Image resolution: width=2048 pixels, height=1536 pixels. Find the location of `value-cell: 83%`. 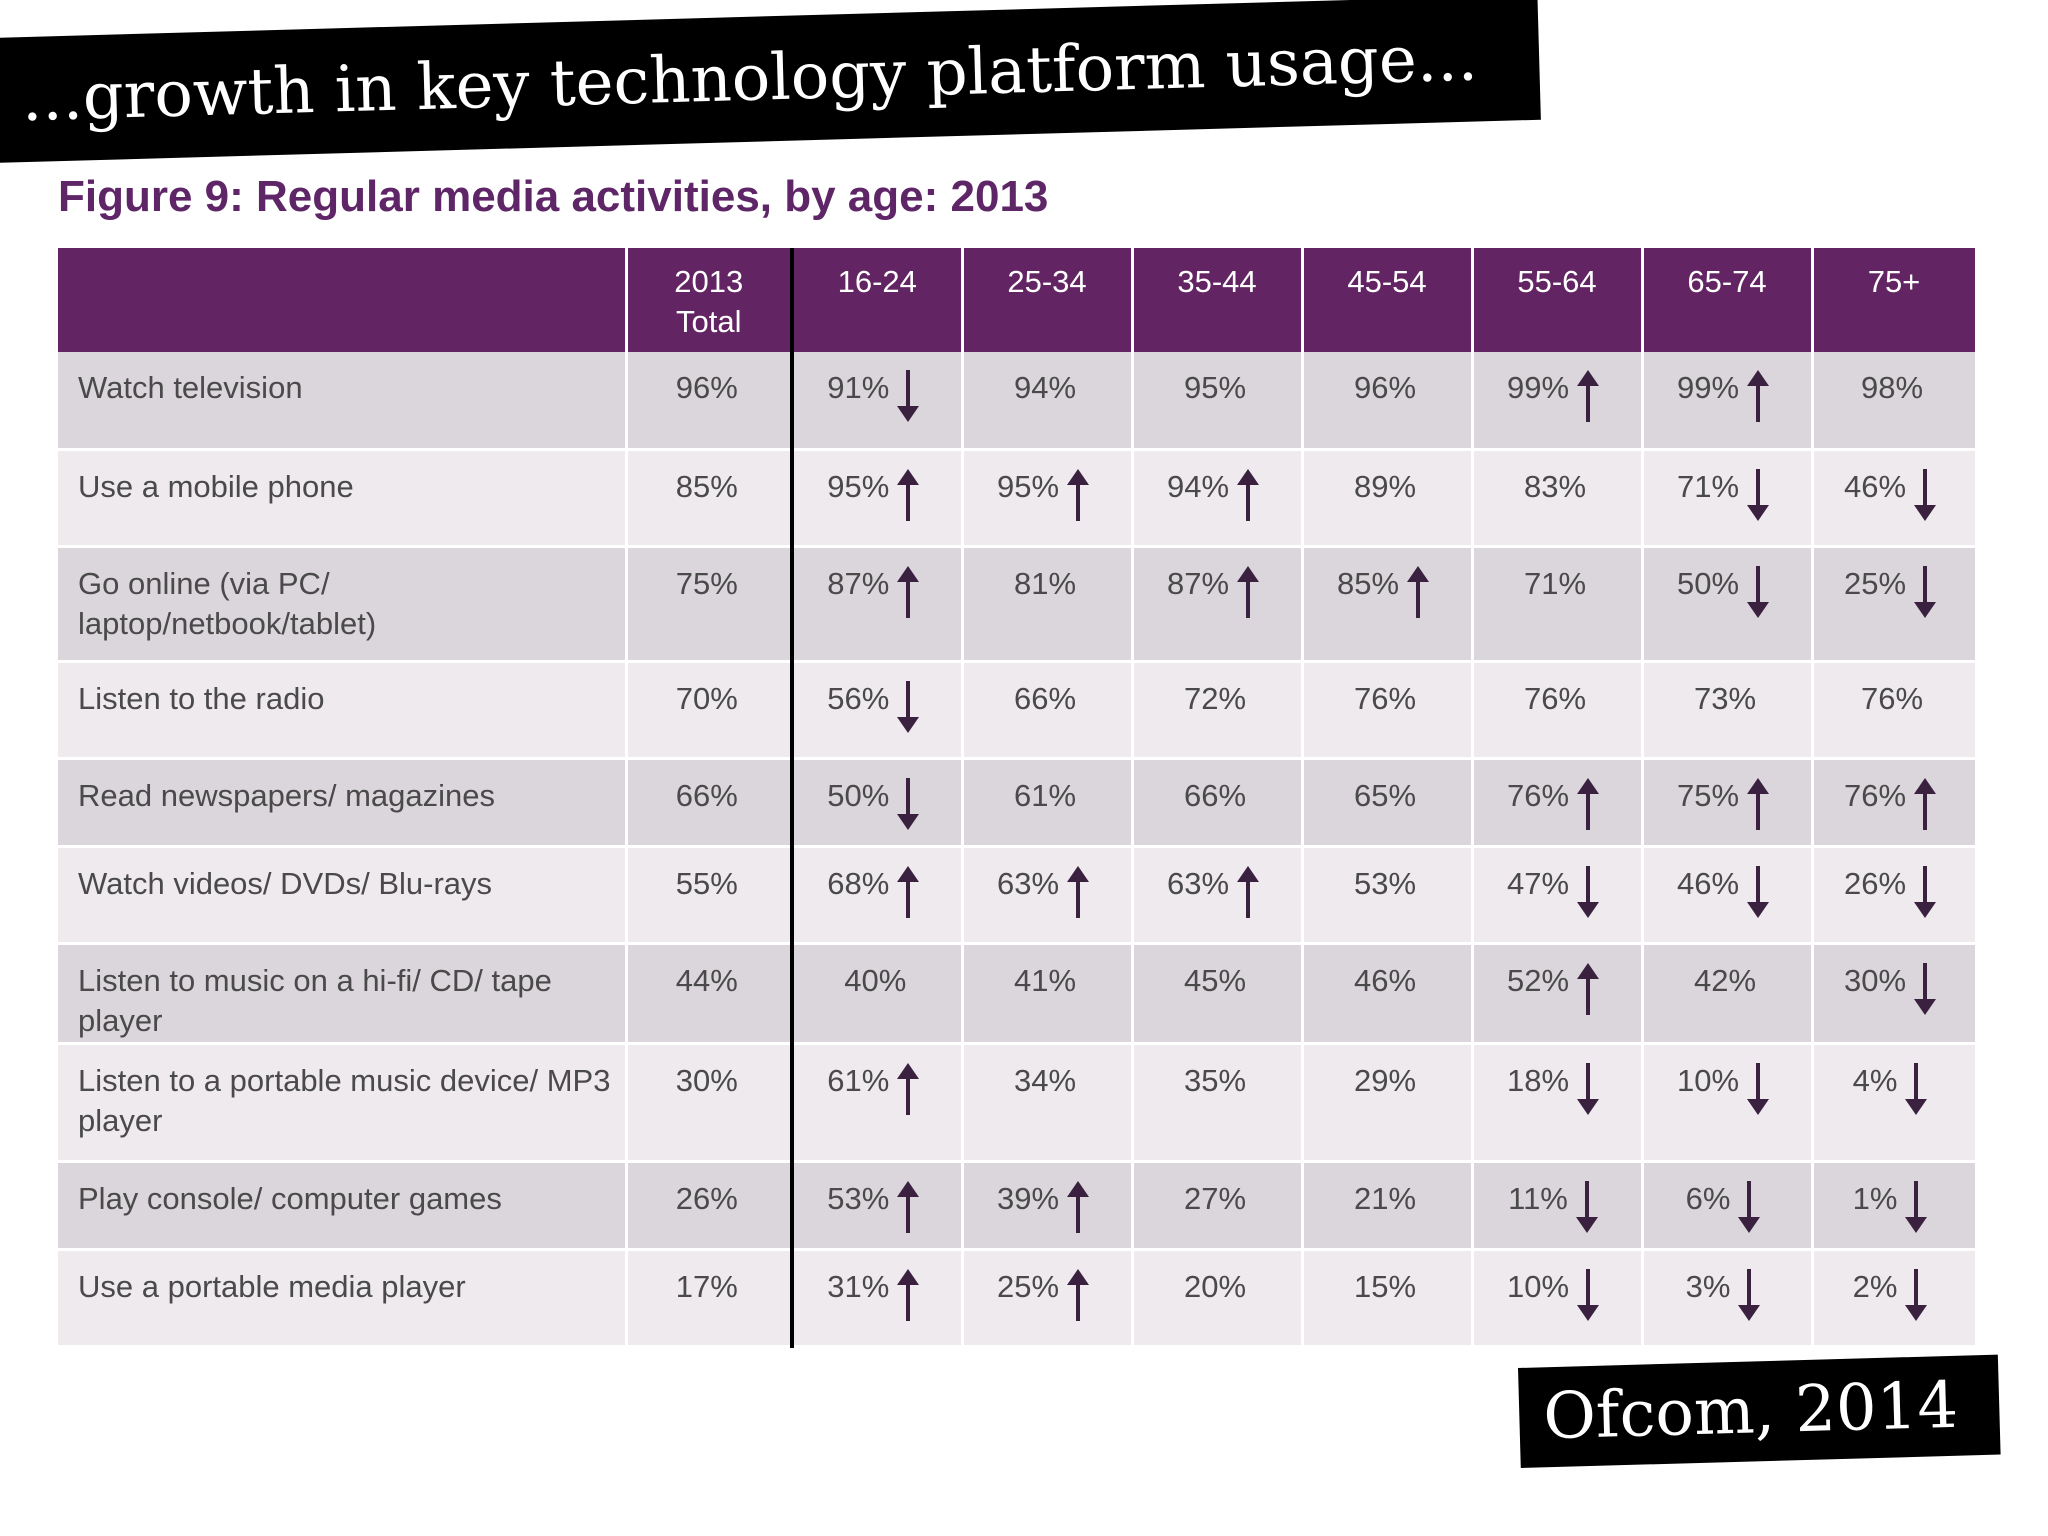

value-cell: 83% is located at coordinates (1558, 498).